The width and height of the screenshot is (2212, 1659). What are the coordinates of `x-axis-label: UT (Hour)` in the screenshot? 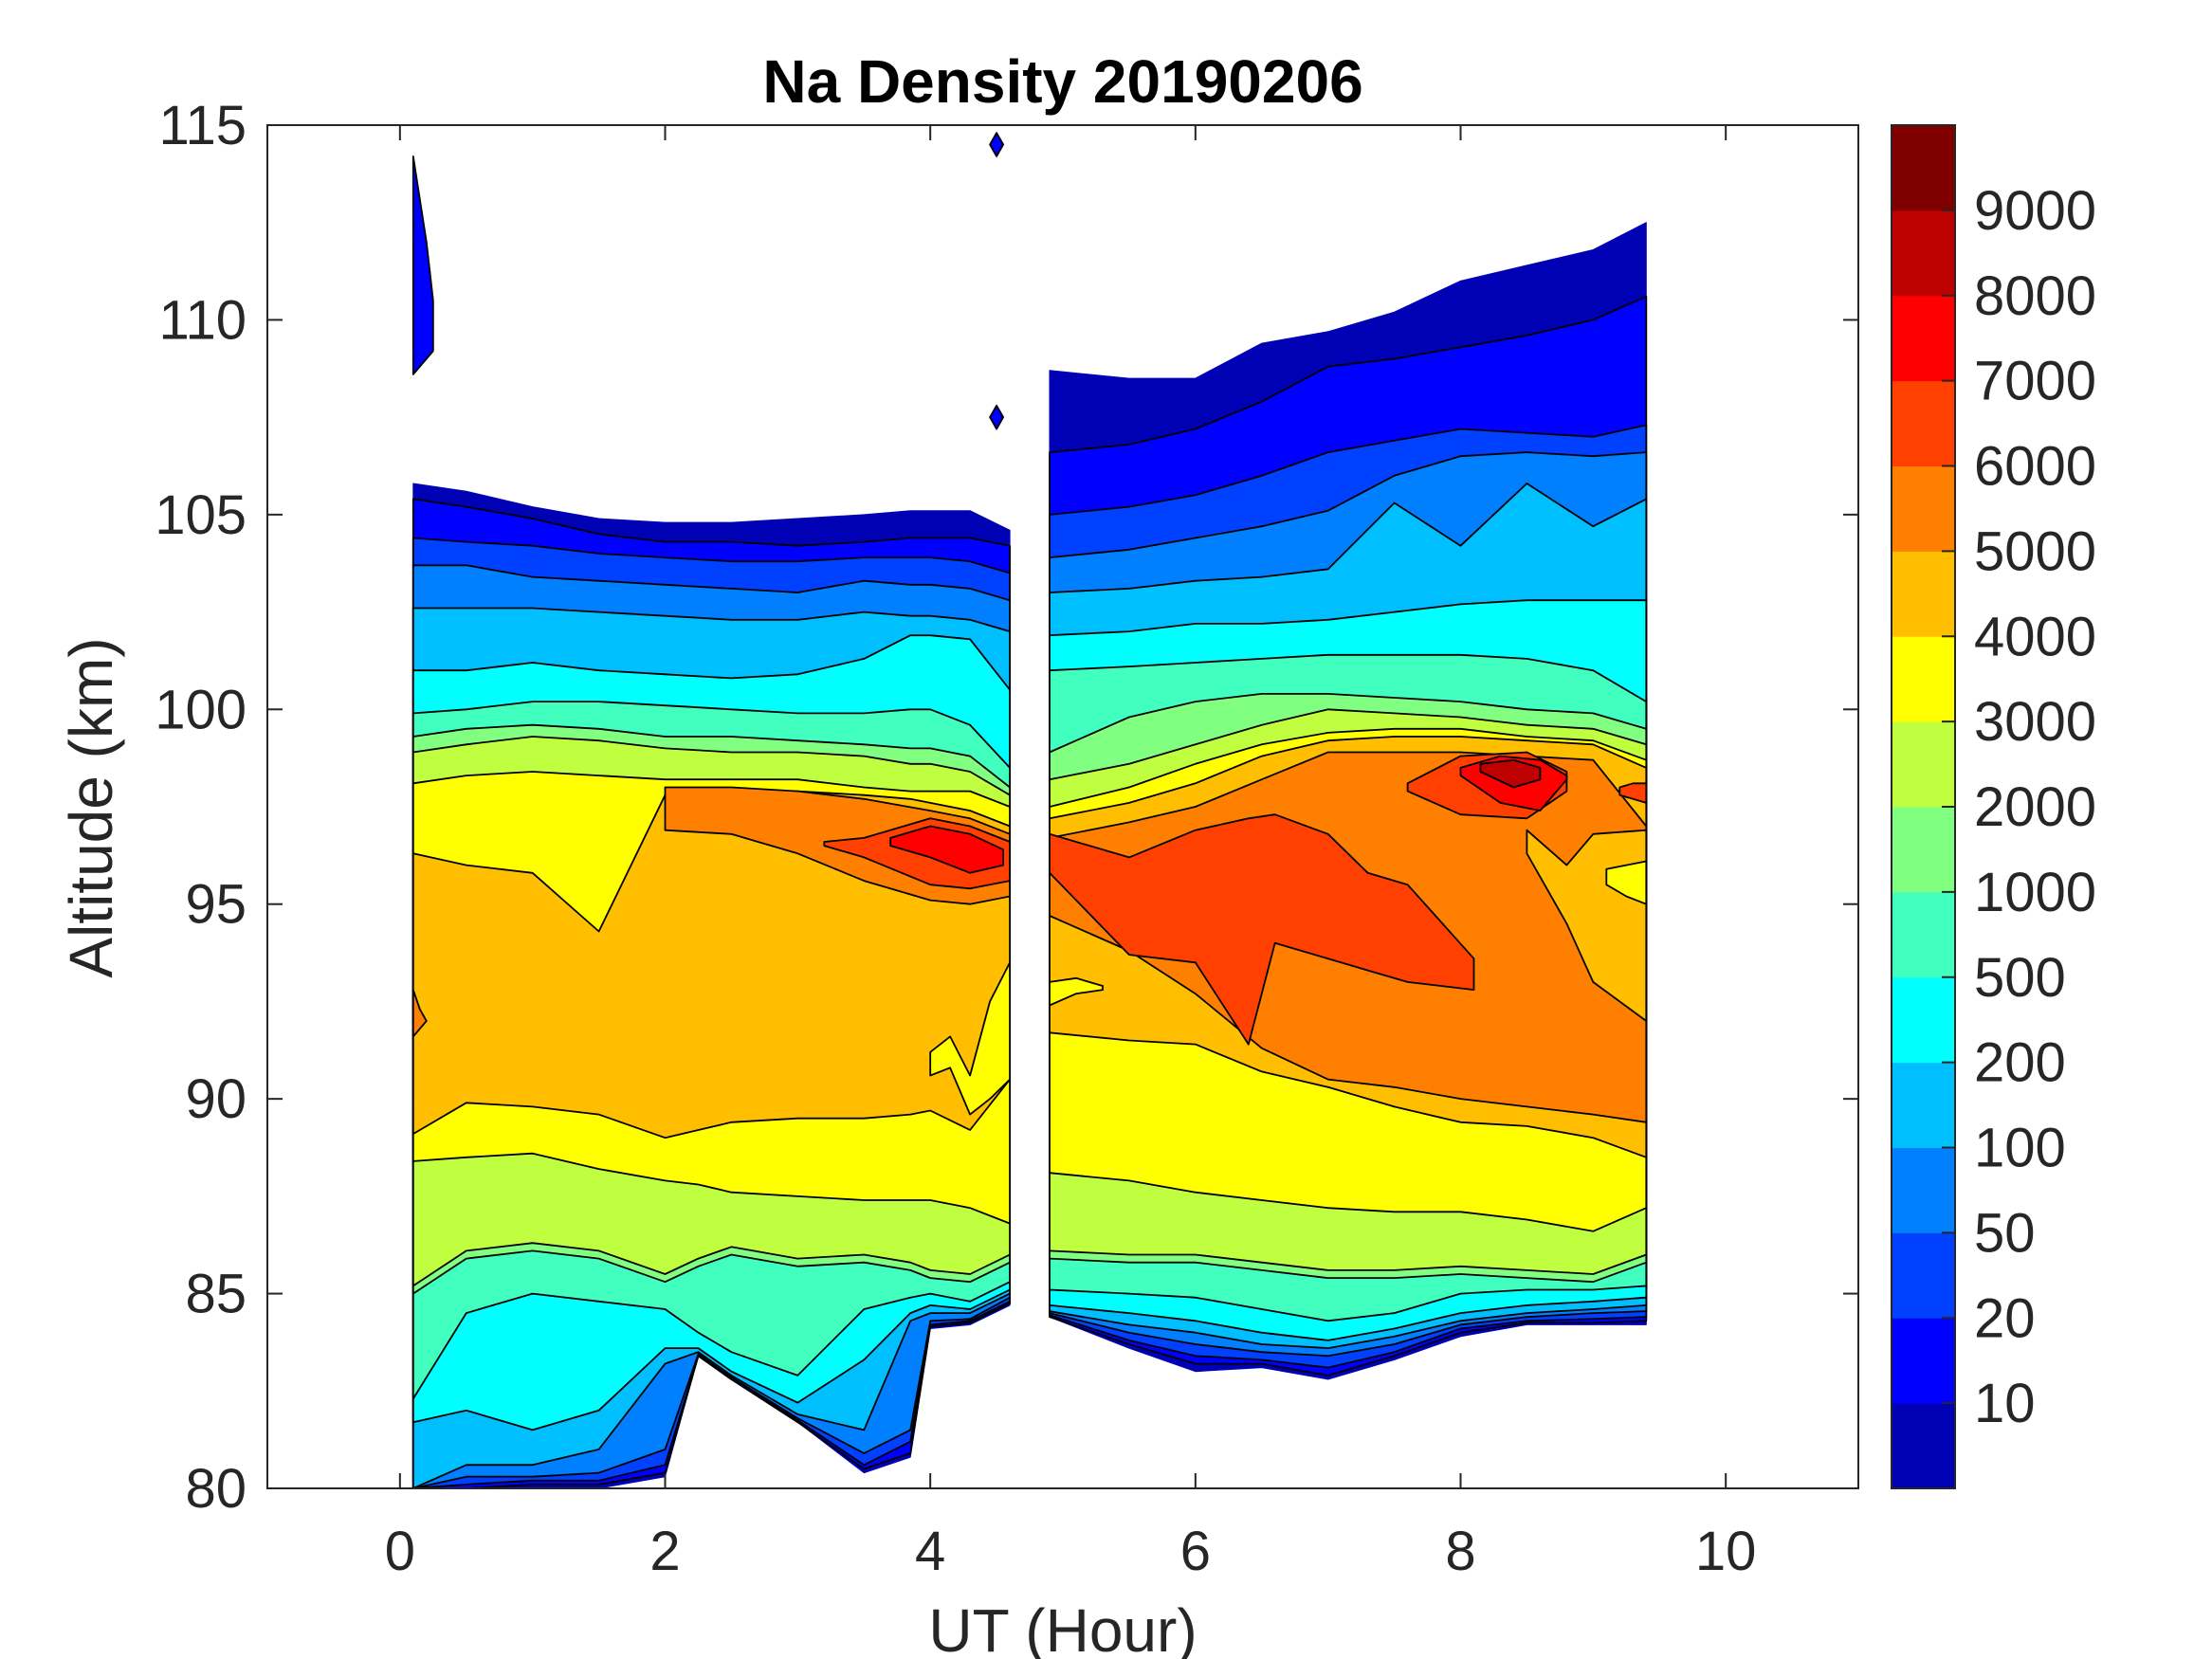 It's located at (1062, 1627).